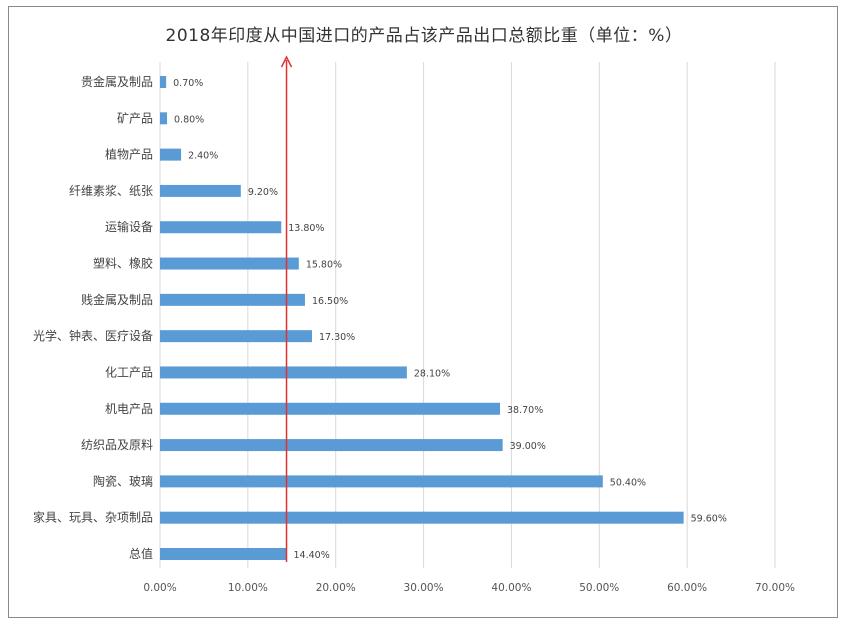  What do you see at coordinates (330, 301) in the screenshot?
I see `data-label: 16.50%` at bounding box center [330, 301].